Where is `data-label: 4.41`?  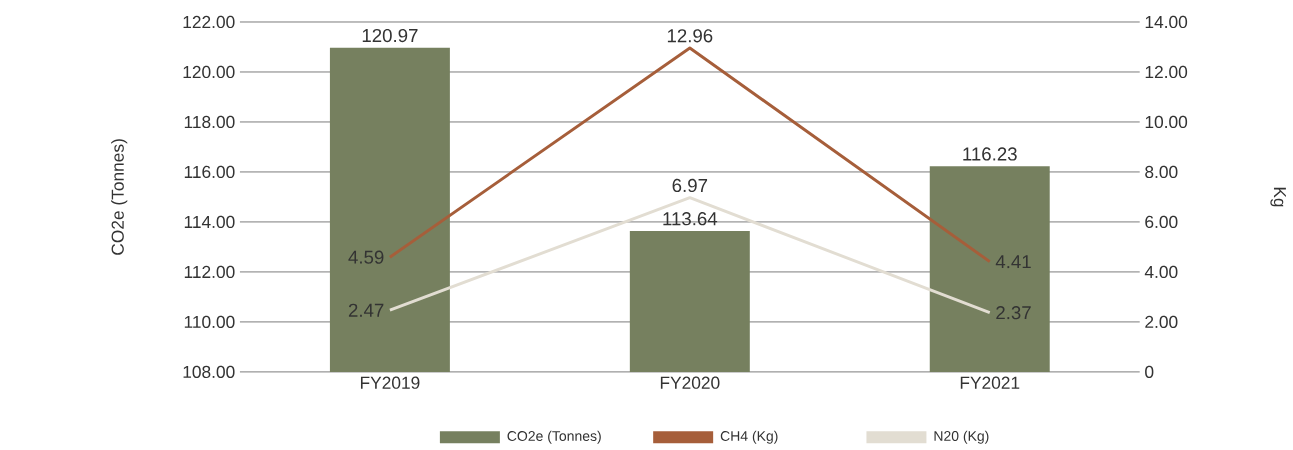 data-label: 4.41 is located at coordinates (1013, 262).